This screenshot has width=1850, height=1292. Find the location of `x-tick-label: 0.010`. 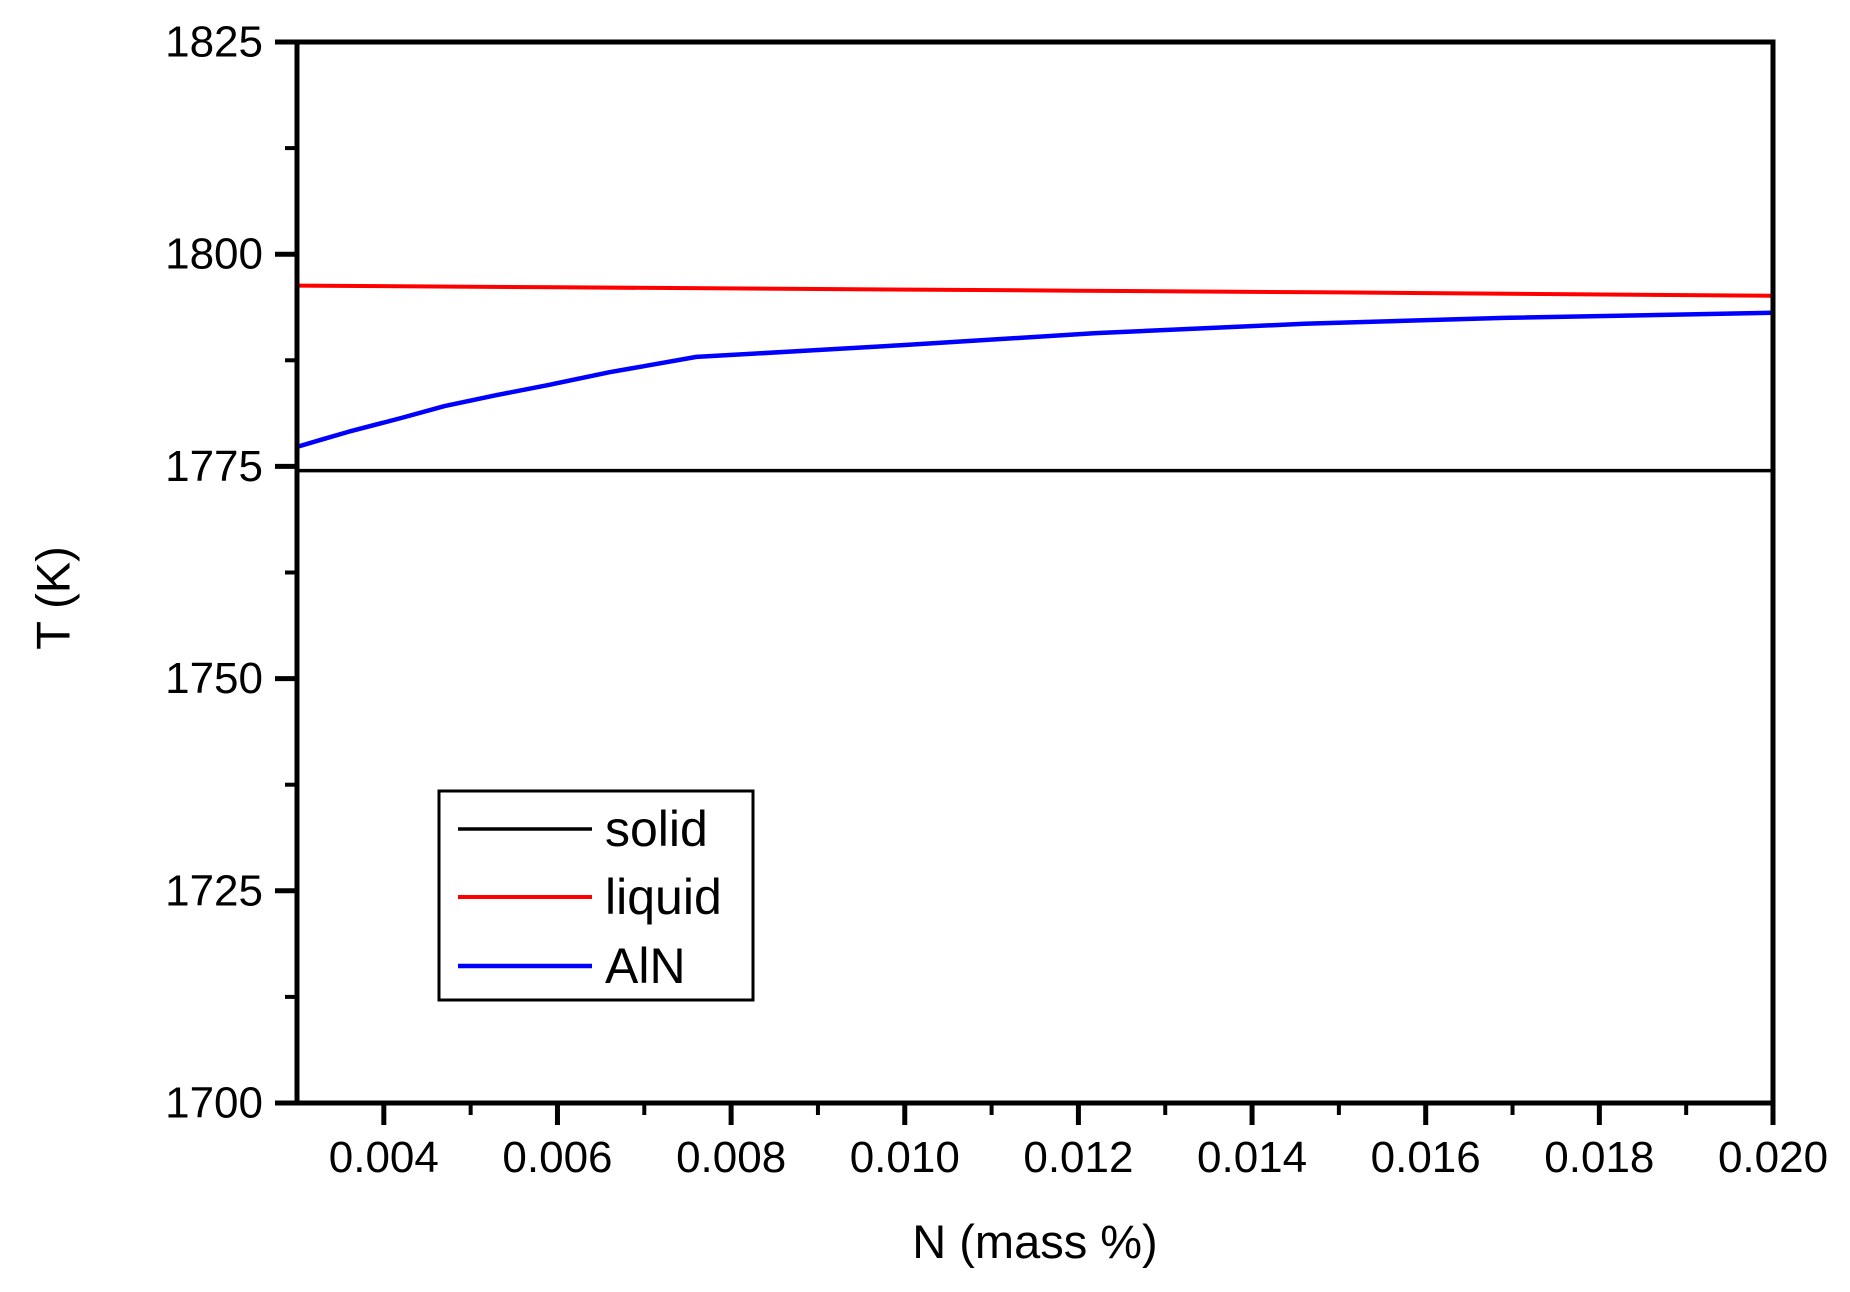

x-tick-label: 0.010 is located at coordinates (905, 1157).